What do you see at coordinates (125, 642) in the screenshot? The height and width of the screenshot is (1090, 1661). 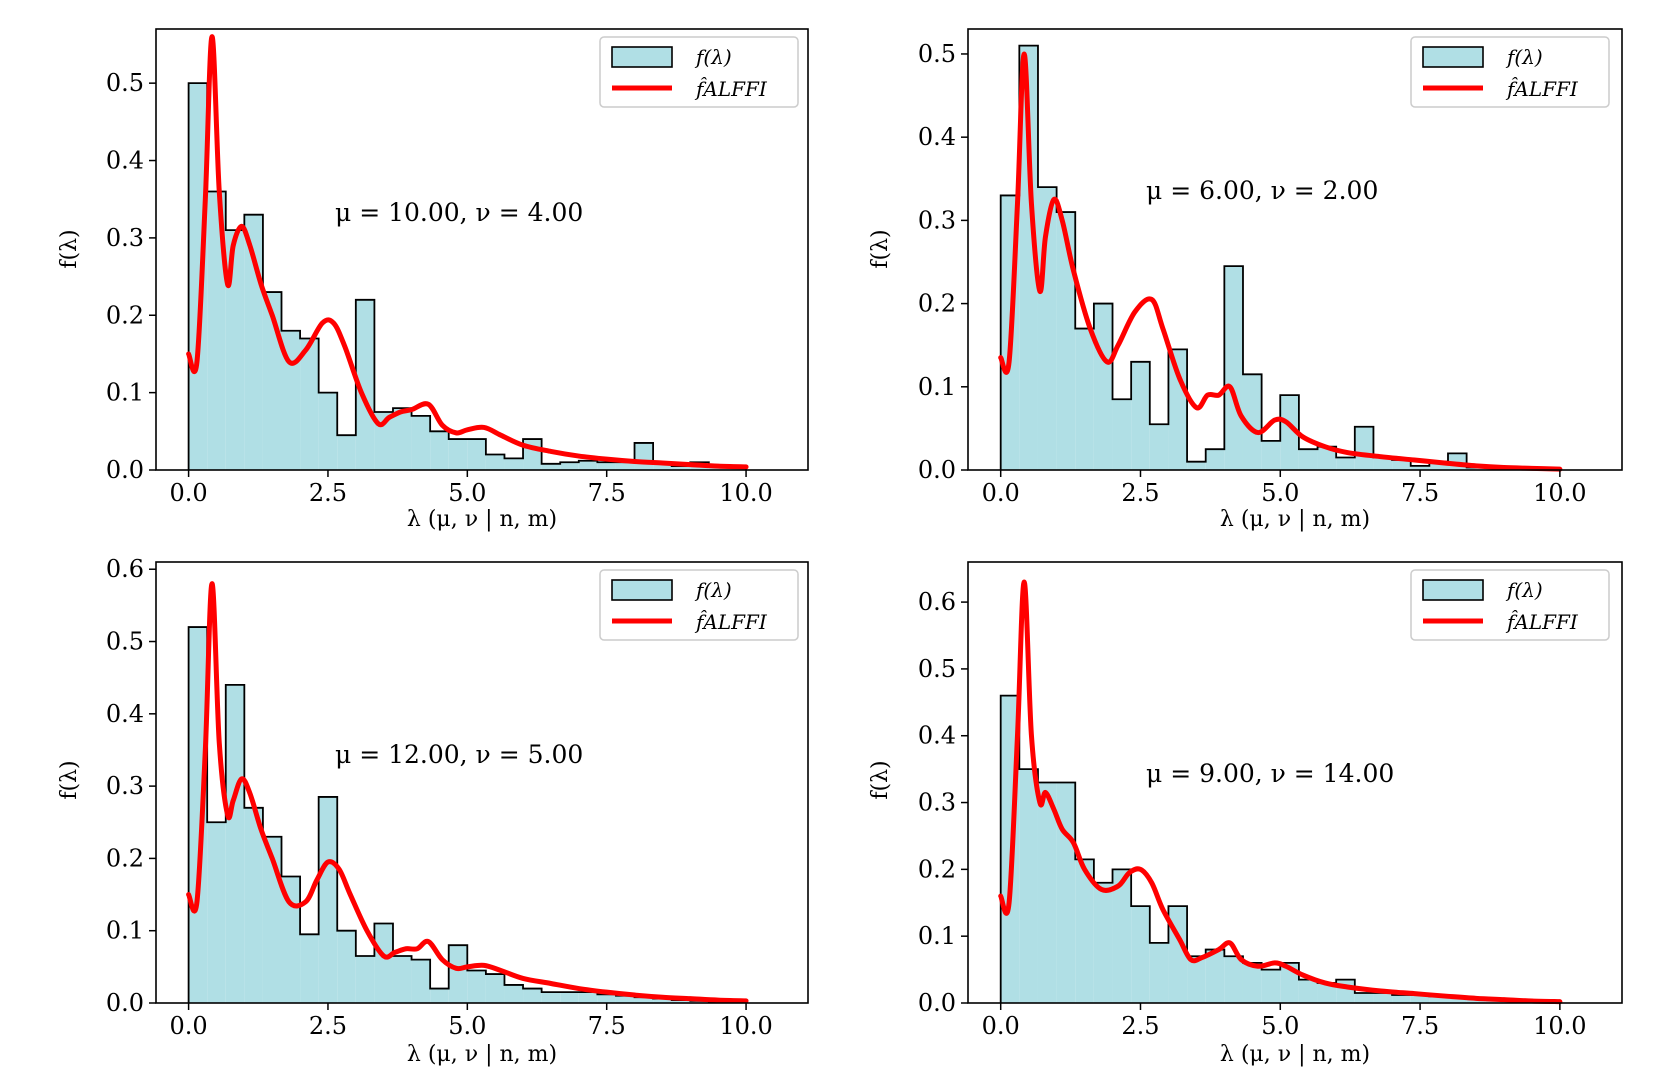 I see `y-tick-label: 0.5` at bounding box center [125, 642].